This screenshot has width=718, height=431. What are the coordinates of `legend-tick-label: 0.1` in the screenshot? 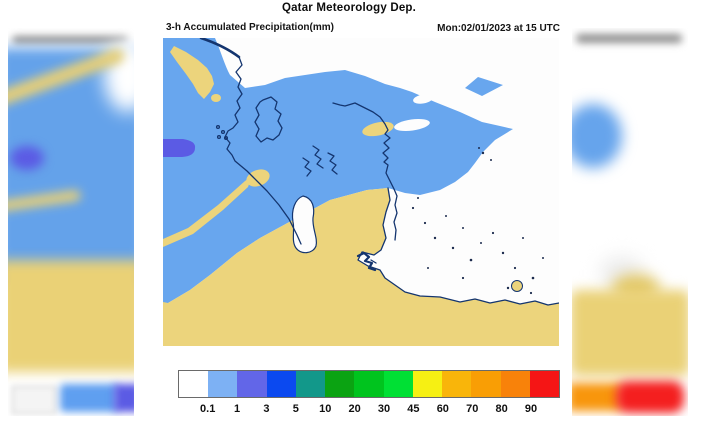 It's located at (208, 409).